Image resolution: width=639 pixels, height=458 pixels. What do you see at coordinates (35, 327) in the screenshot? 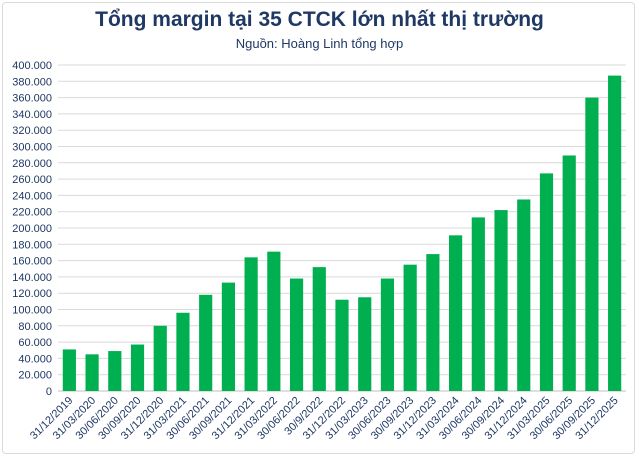
I see `y-tick-label: 80.000` at bounding box center [35, 327].